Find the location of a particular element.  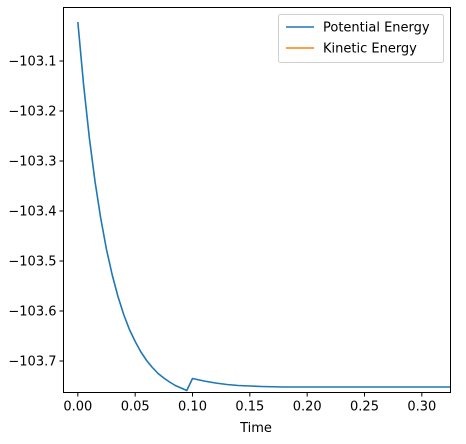

y-tick-label: −103.5 is located at coordinates (32, 262).